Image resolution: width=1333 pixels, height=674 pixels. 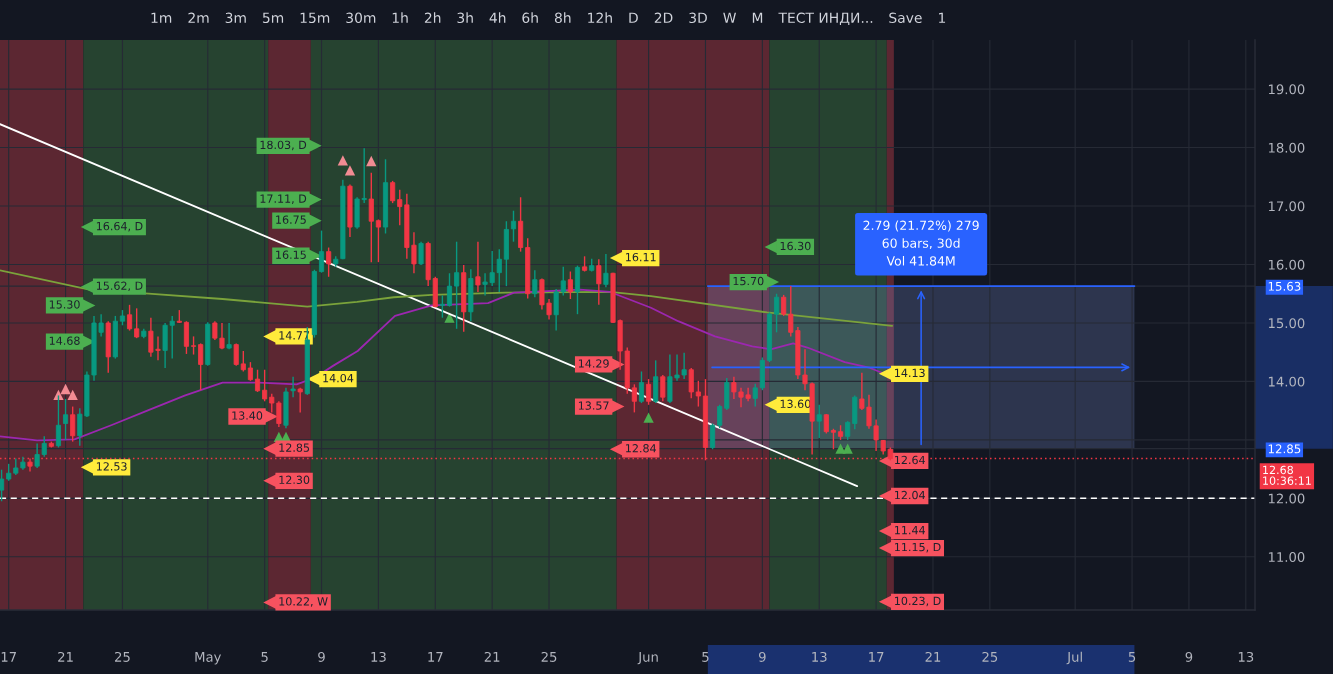 What do you see at coordinates (291, 219) in the screenshot?
I see `data-label: 16.75` at bounding box center [291, 219].